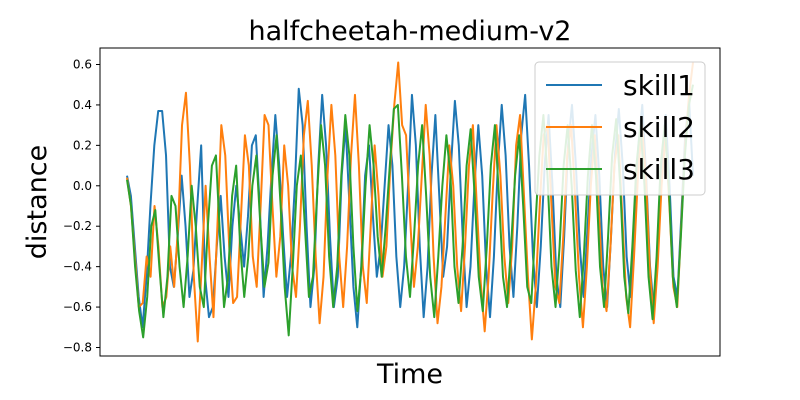 The image size is (800, 400). I want to click on legend-label-skill2: skill2, so click(659, 127).